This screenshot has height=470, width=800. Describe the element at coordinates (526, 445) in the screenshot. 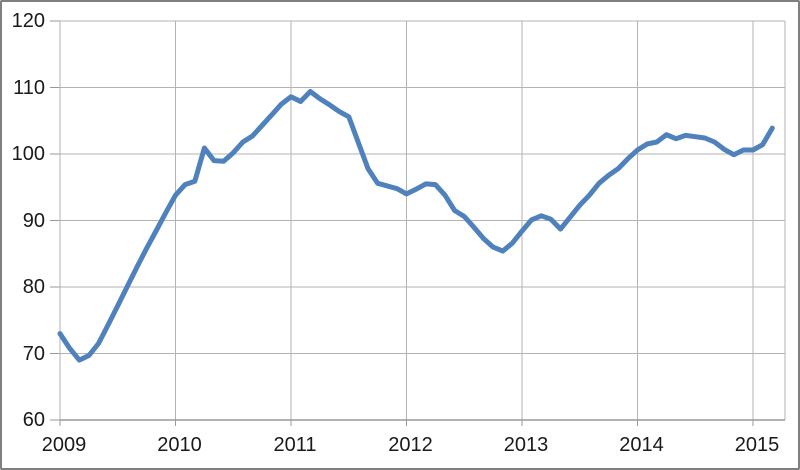

I see `x-tick-label: 2013` at that location.